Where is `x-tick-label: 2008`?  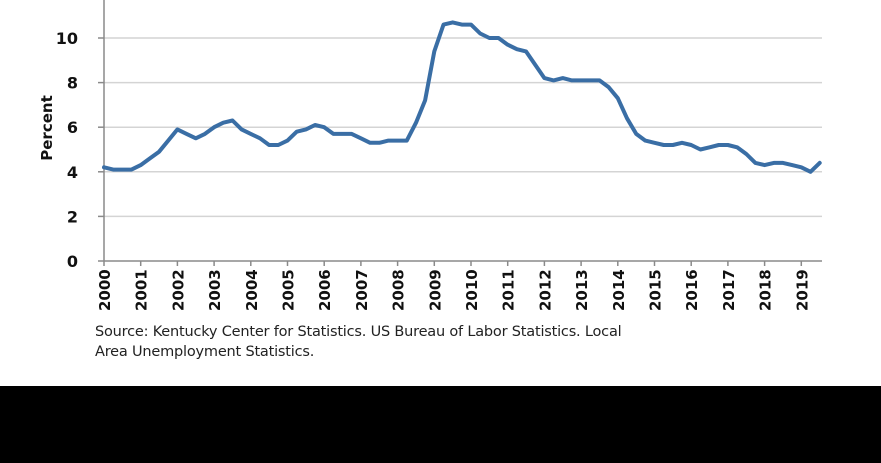 x-tick-label: 2008 is located at coordinates (399, 290).